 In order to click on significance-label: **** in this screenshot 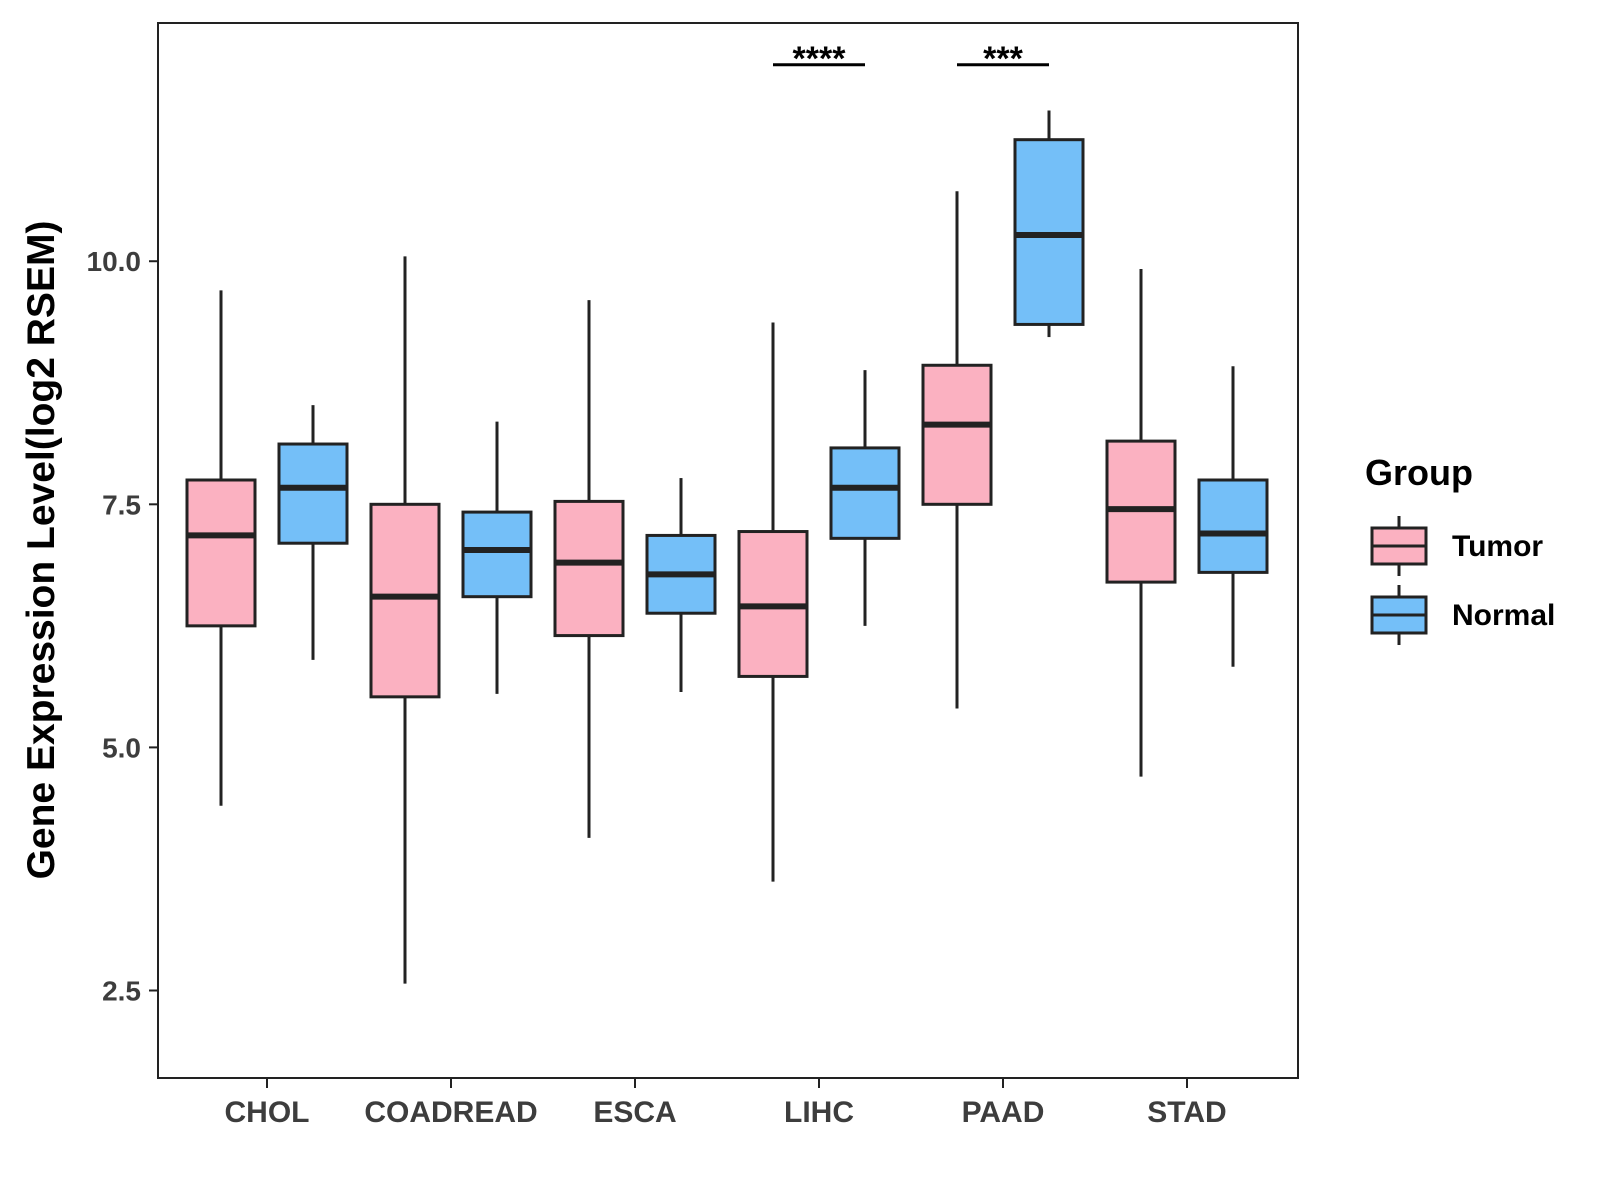, I will do `click(820, 59)`.